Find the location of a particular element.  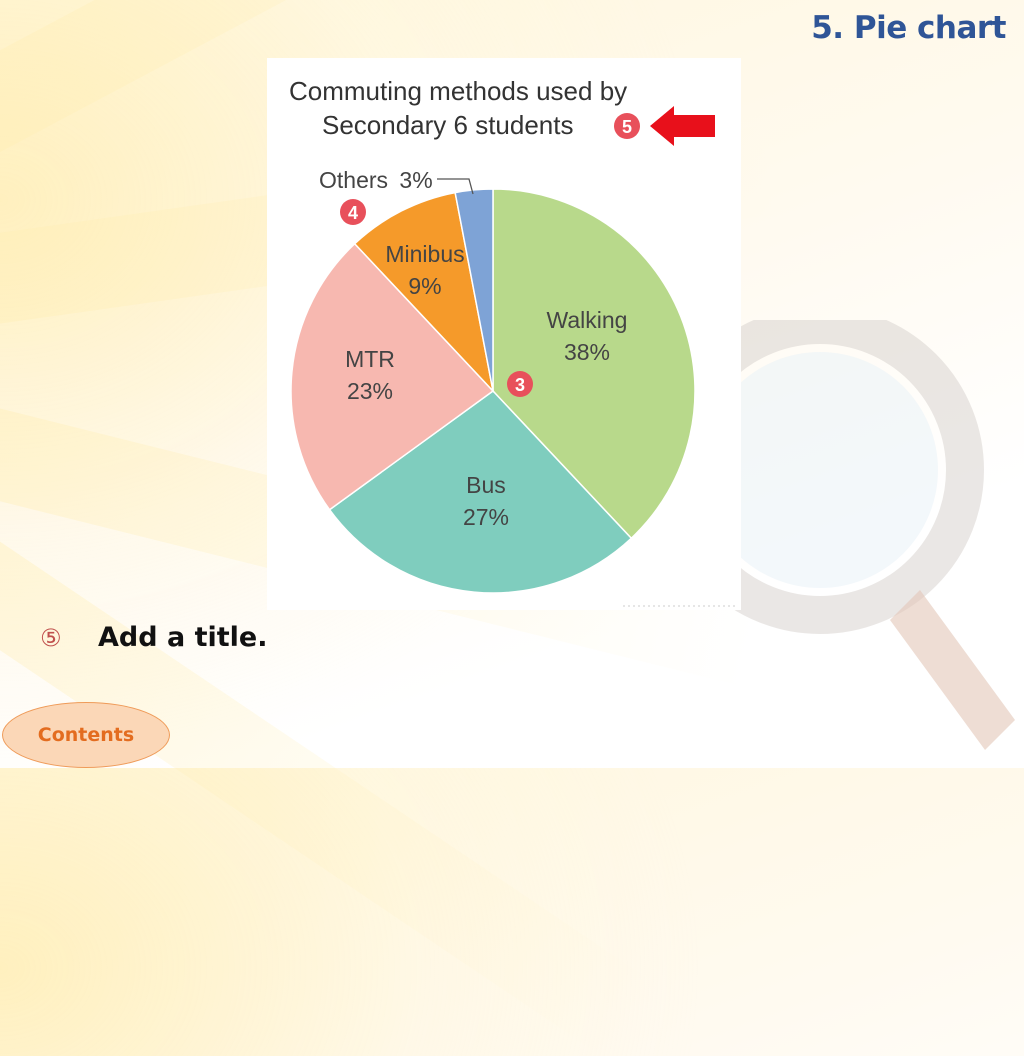

title-callout-number: 5 is located at coordinates (627, 127).